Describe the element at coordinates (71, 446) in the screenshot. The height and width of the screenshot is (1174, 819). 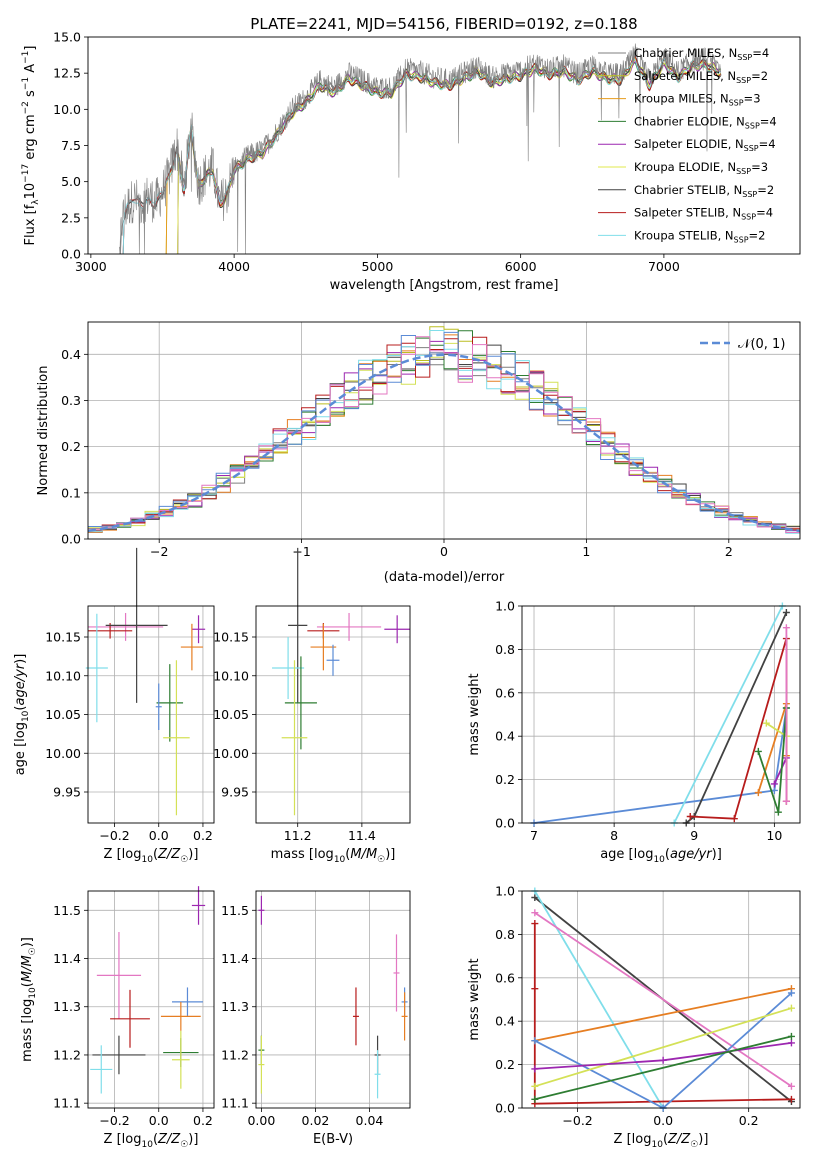
I see `y-tick-label: 0.2` at that location.